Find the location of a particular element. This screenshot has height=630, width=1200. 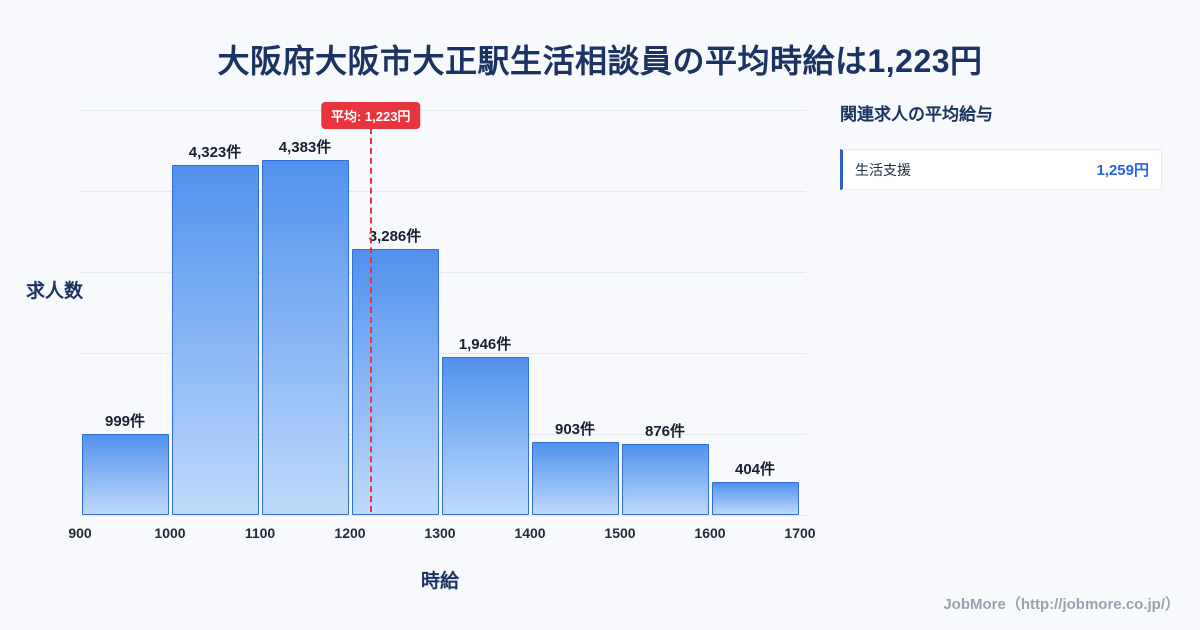

bar-value-label: 999件 is located at coordinates (125, 422).